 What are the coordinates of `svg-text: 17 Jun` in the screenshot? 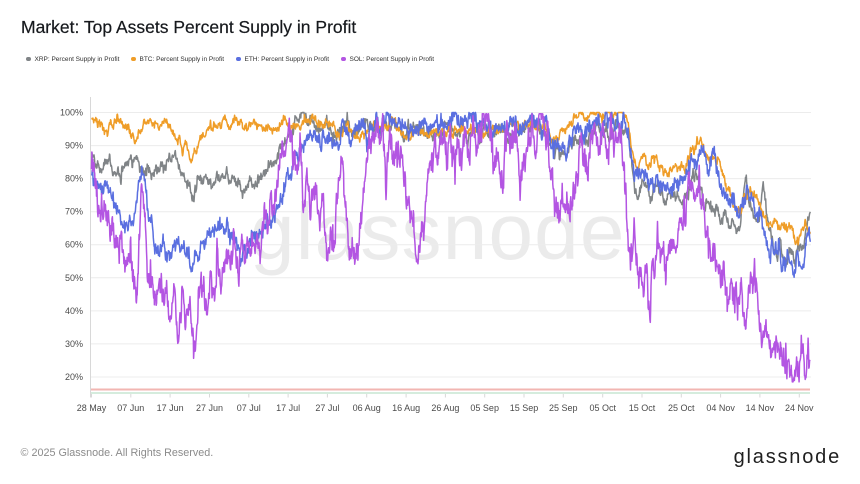 It's located at (170, 408).